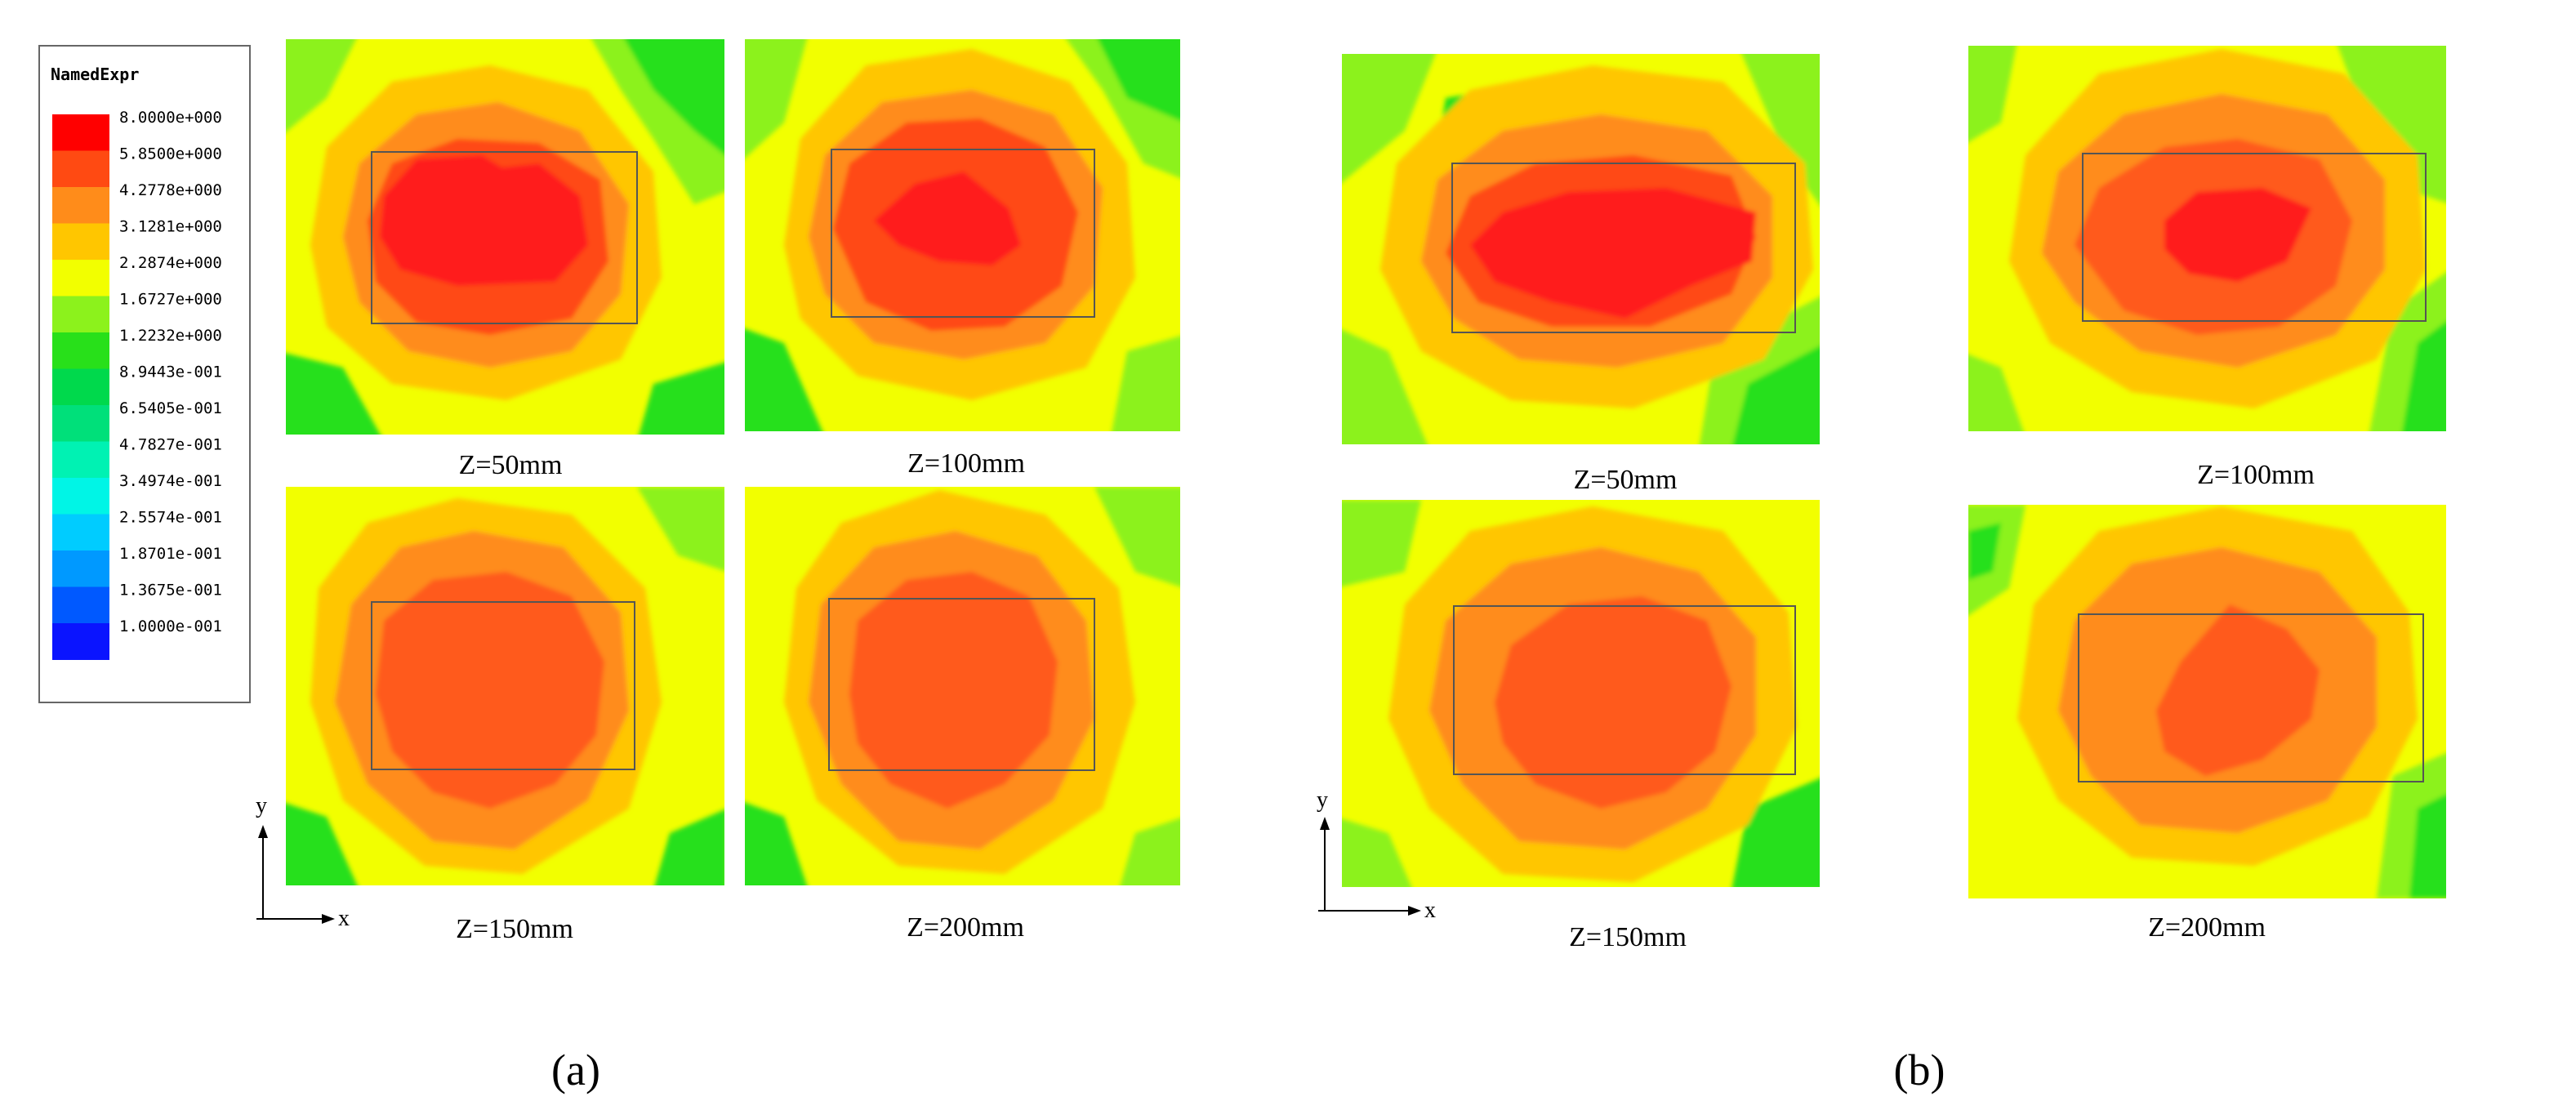 The width and height of the screenshot is (2576, 1119). Describe the element at coordinates (170, 518) in the screenshot. I see `legend-label: 2.5574e-001` at that location.